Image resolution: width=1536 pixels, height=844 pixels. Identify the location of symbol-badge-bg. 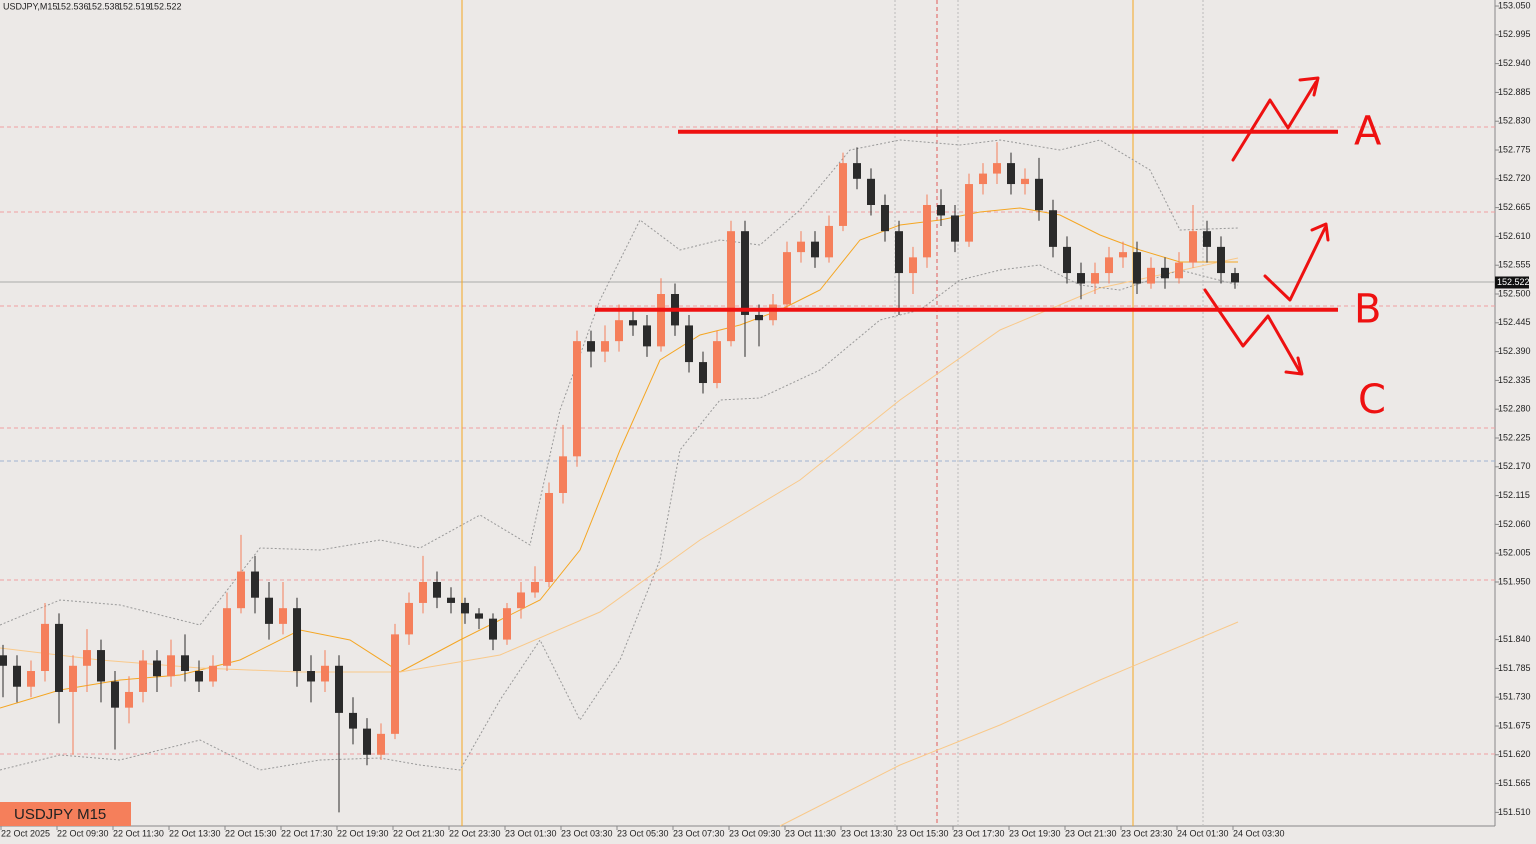
(65, 814).